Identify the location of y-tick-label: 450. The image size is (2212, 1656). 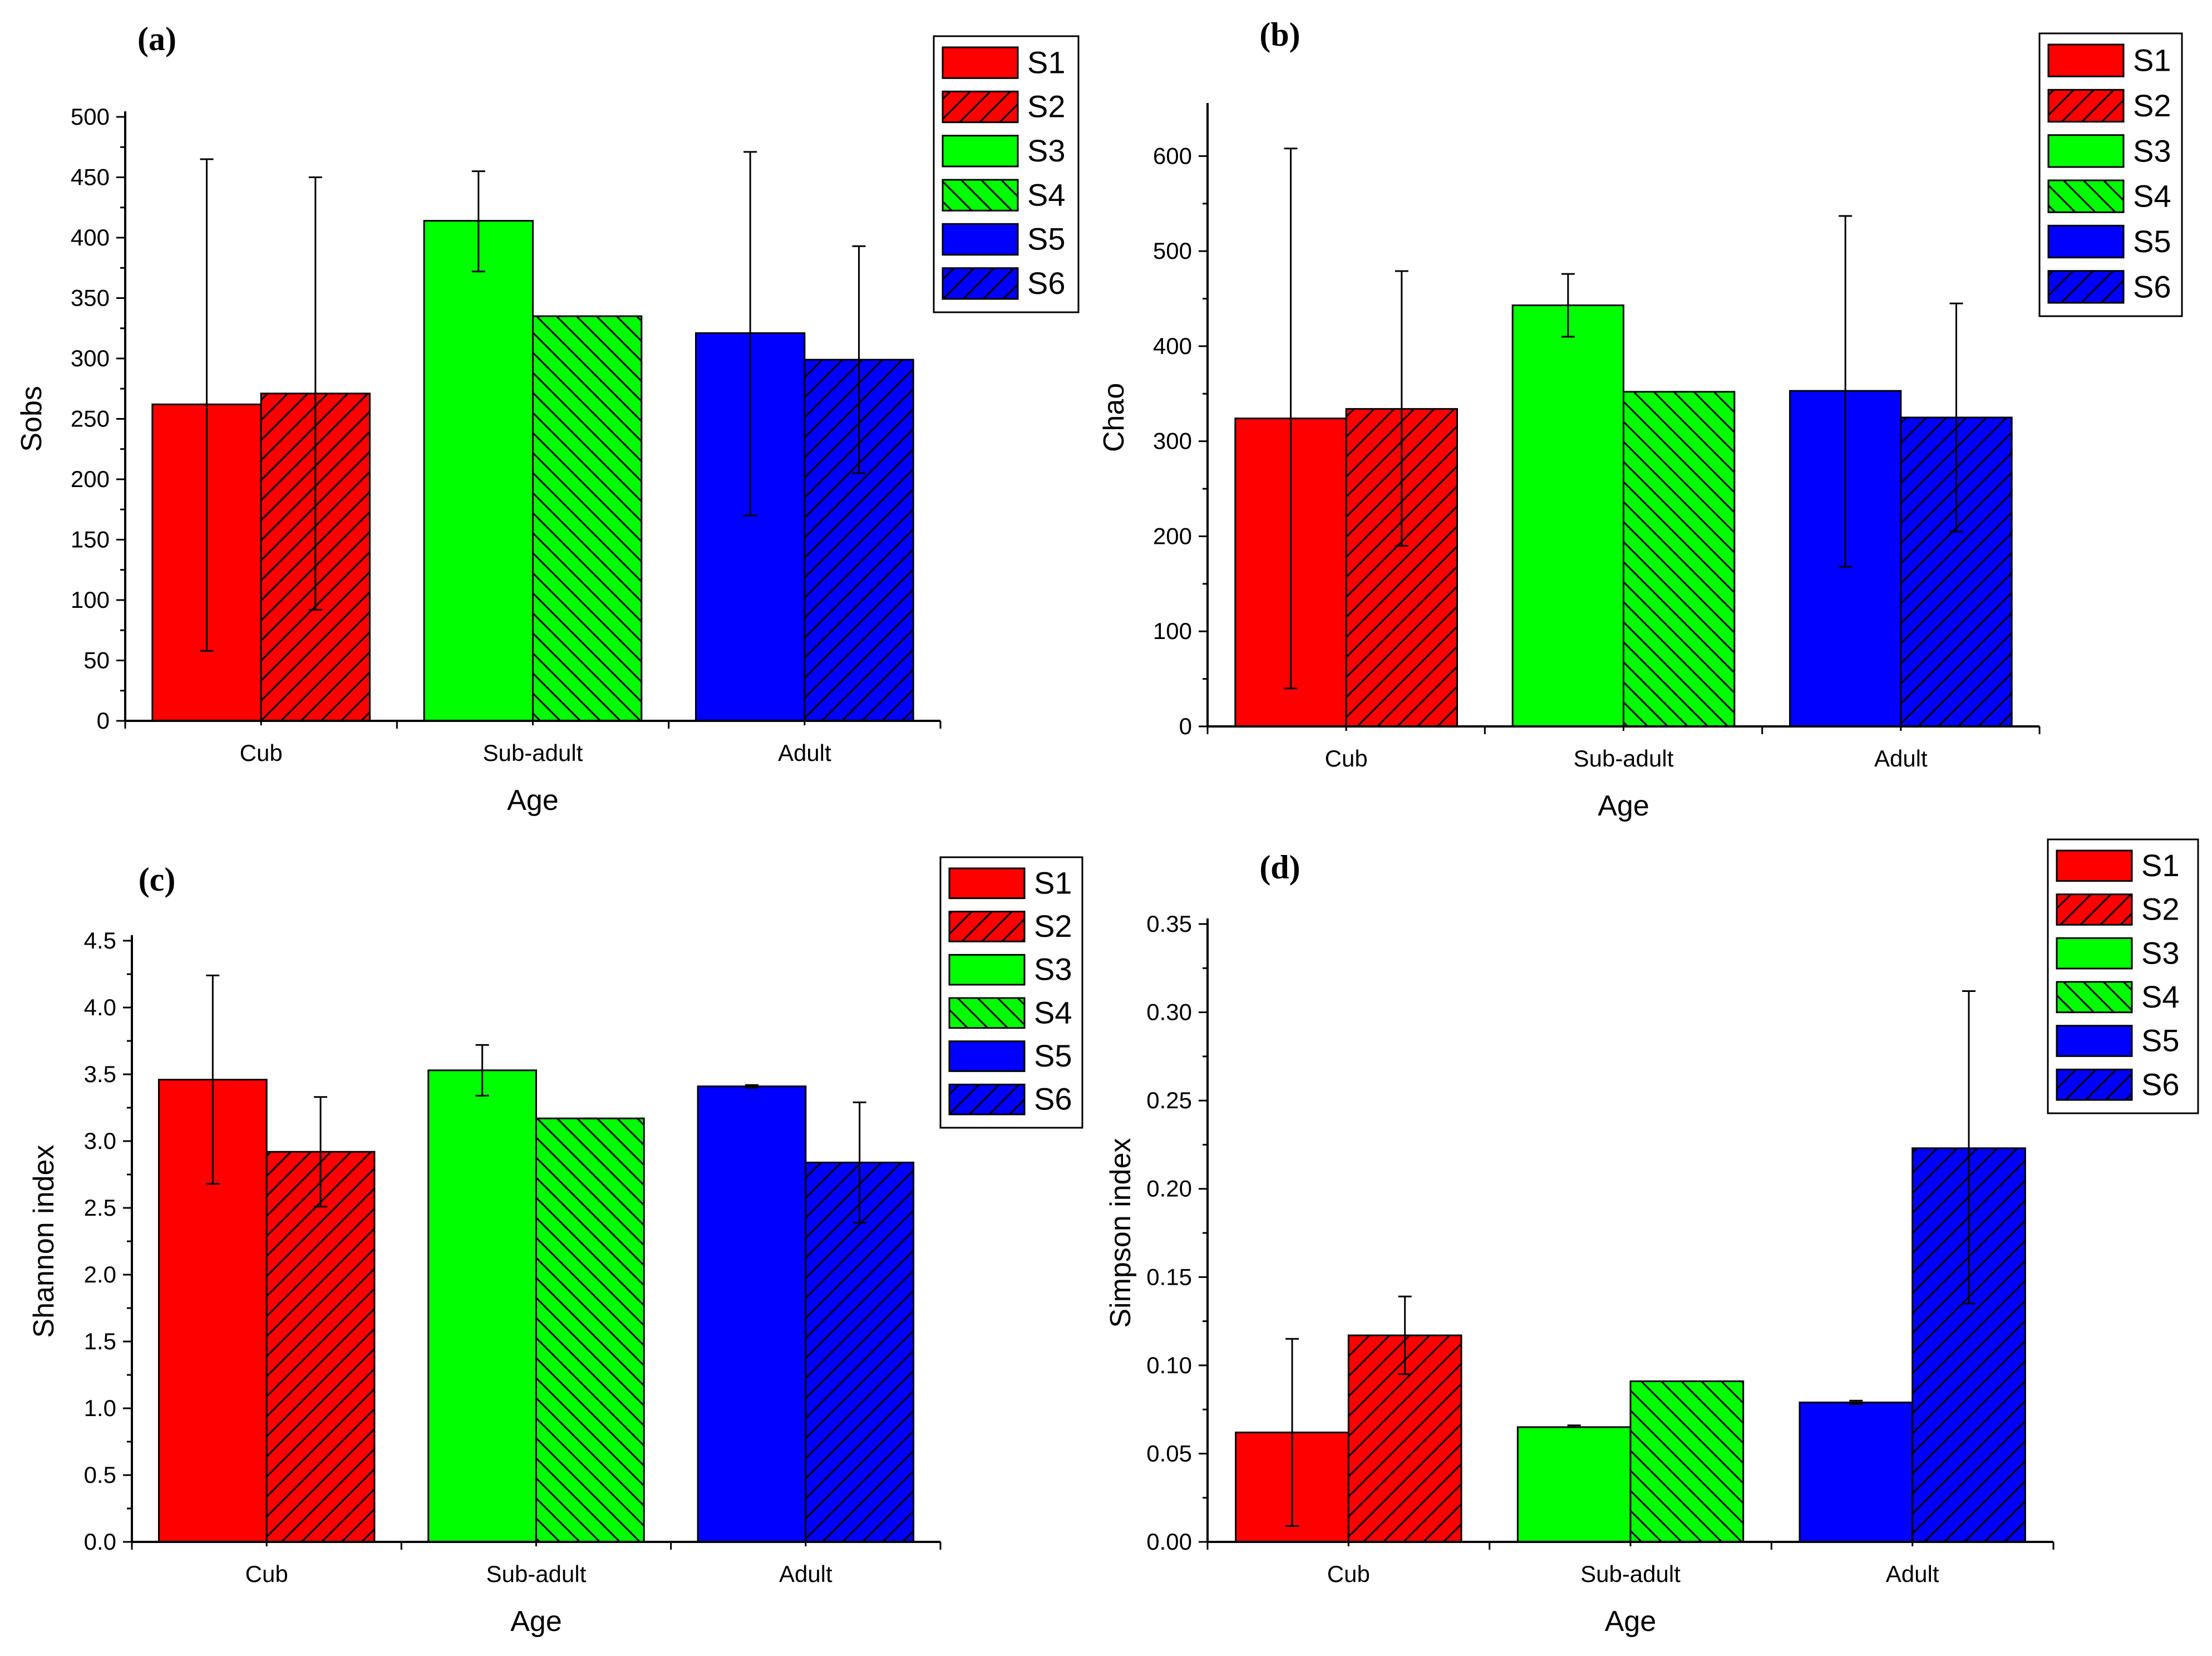
(90, 177).